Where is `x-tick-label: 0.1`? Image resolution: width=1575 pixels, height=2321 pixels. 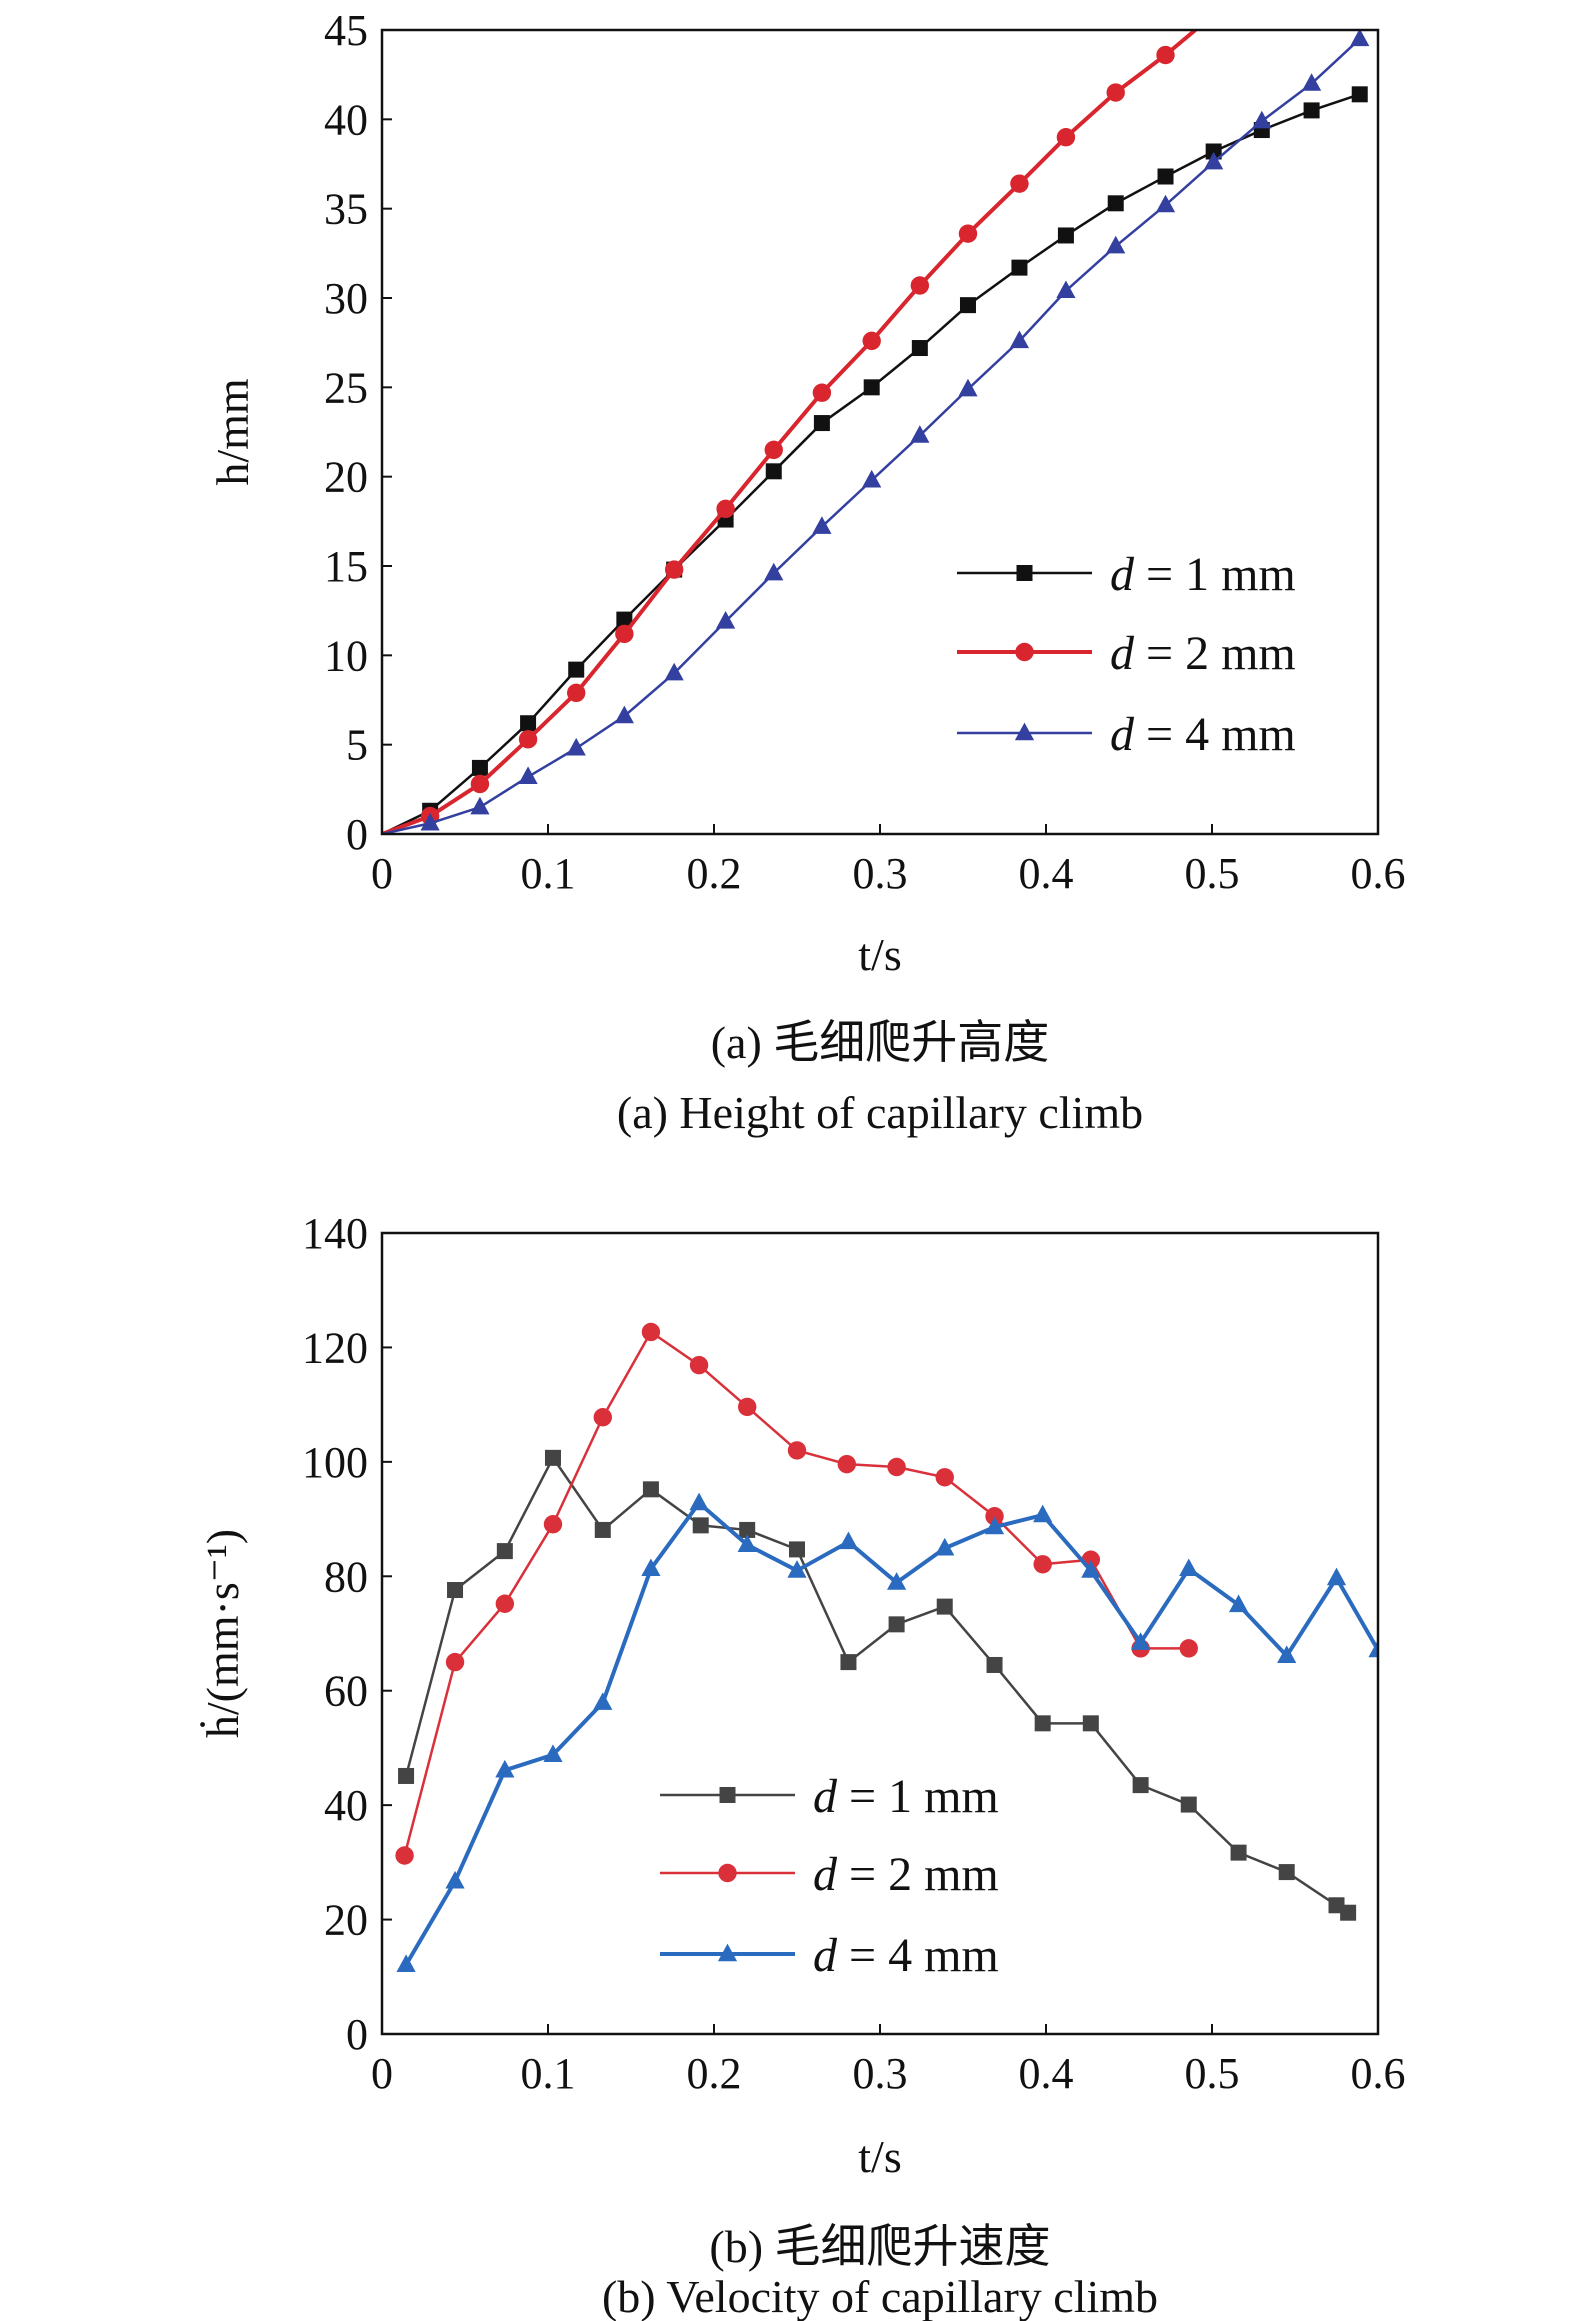 x-tick-label: 0.1 is located at coordinates (548, 2073).